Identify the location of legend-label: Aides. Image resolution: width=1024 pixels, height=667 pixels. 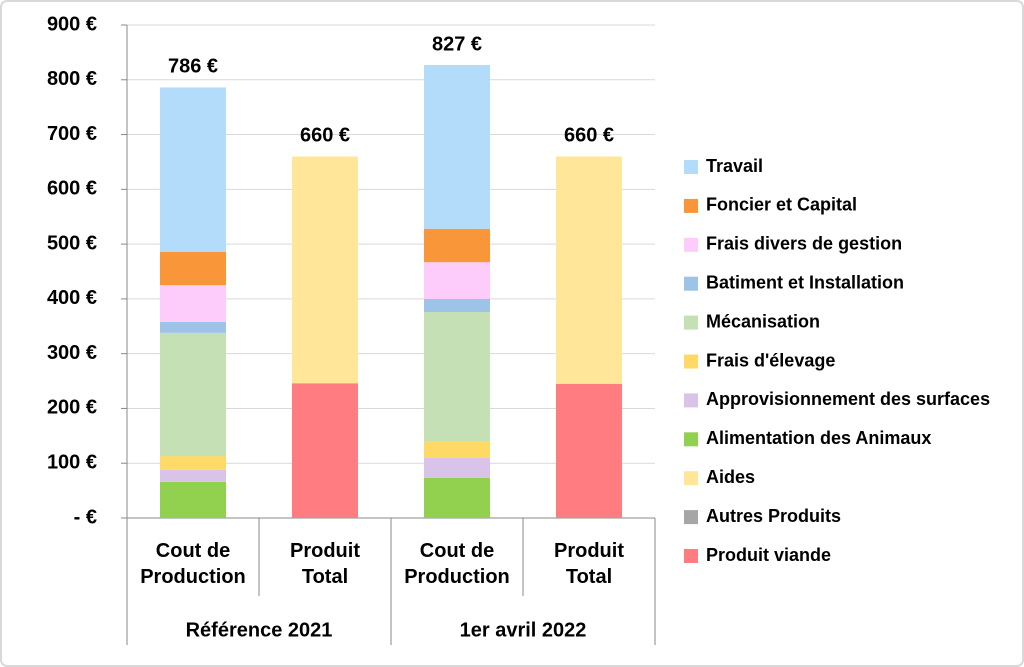
(730, 477).